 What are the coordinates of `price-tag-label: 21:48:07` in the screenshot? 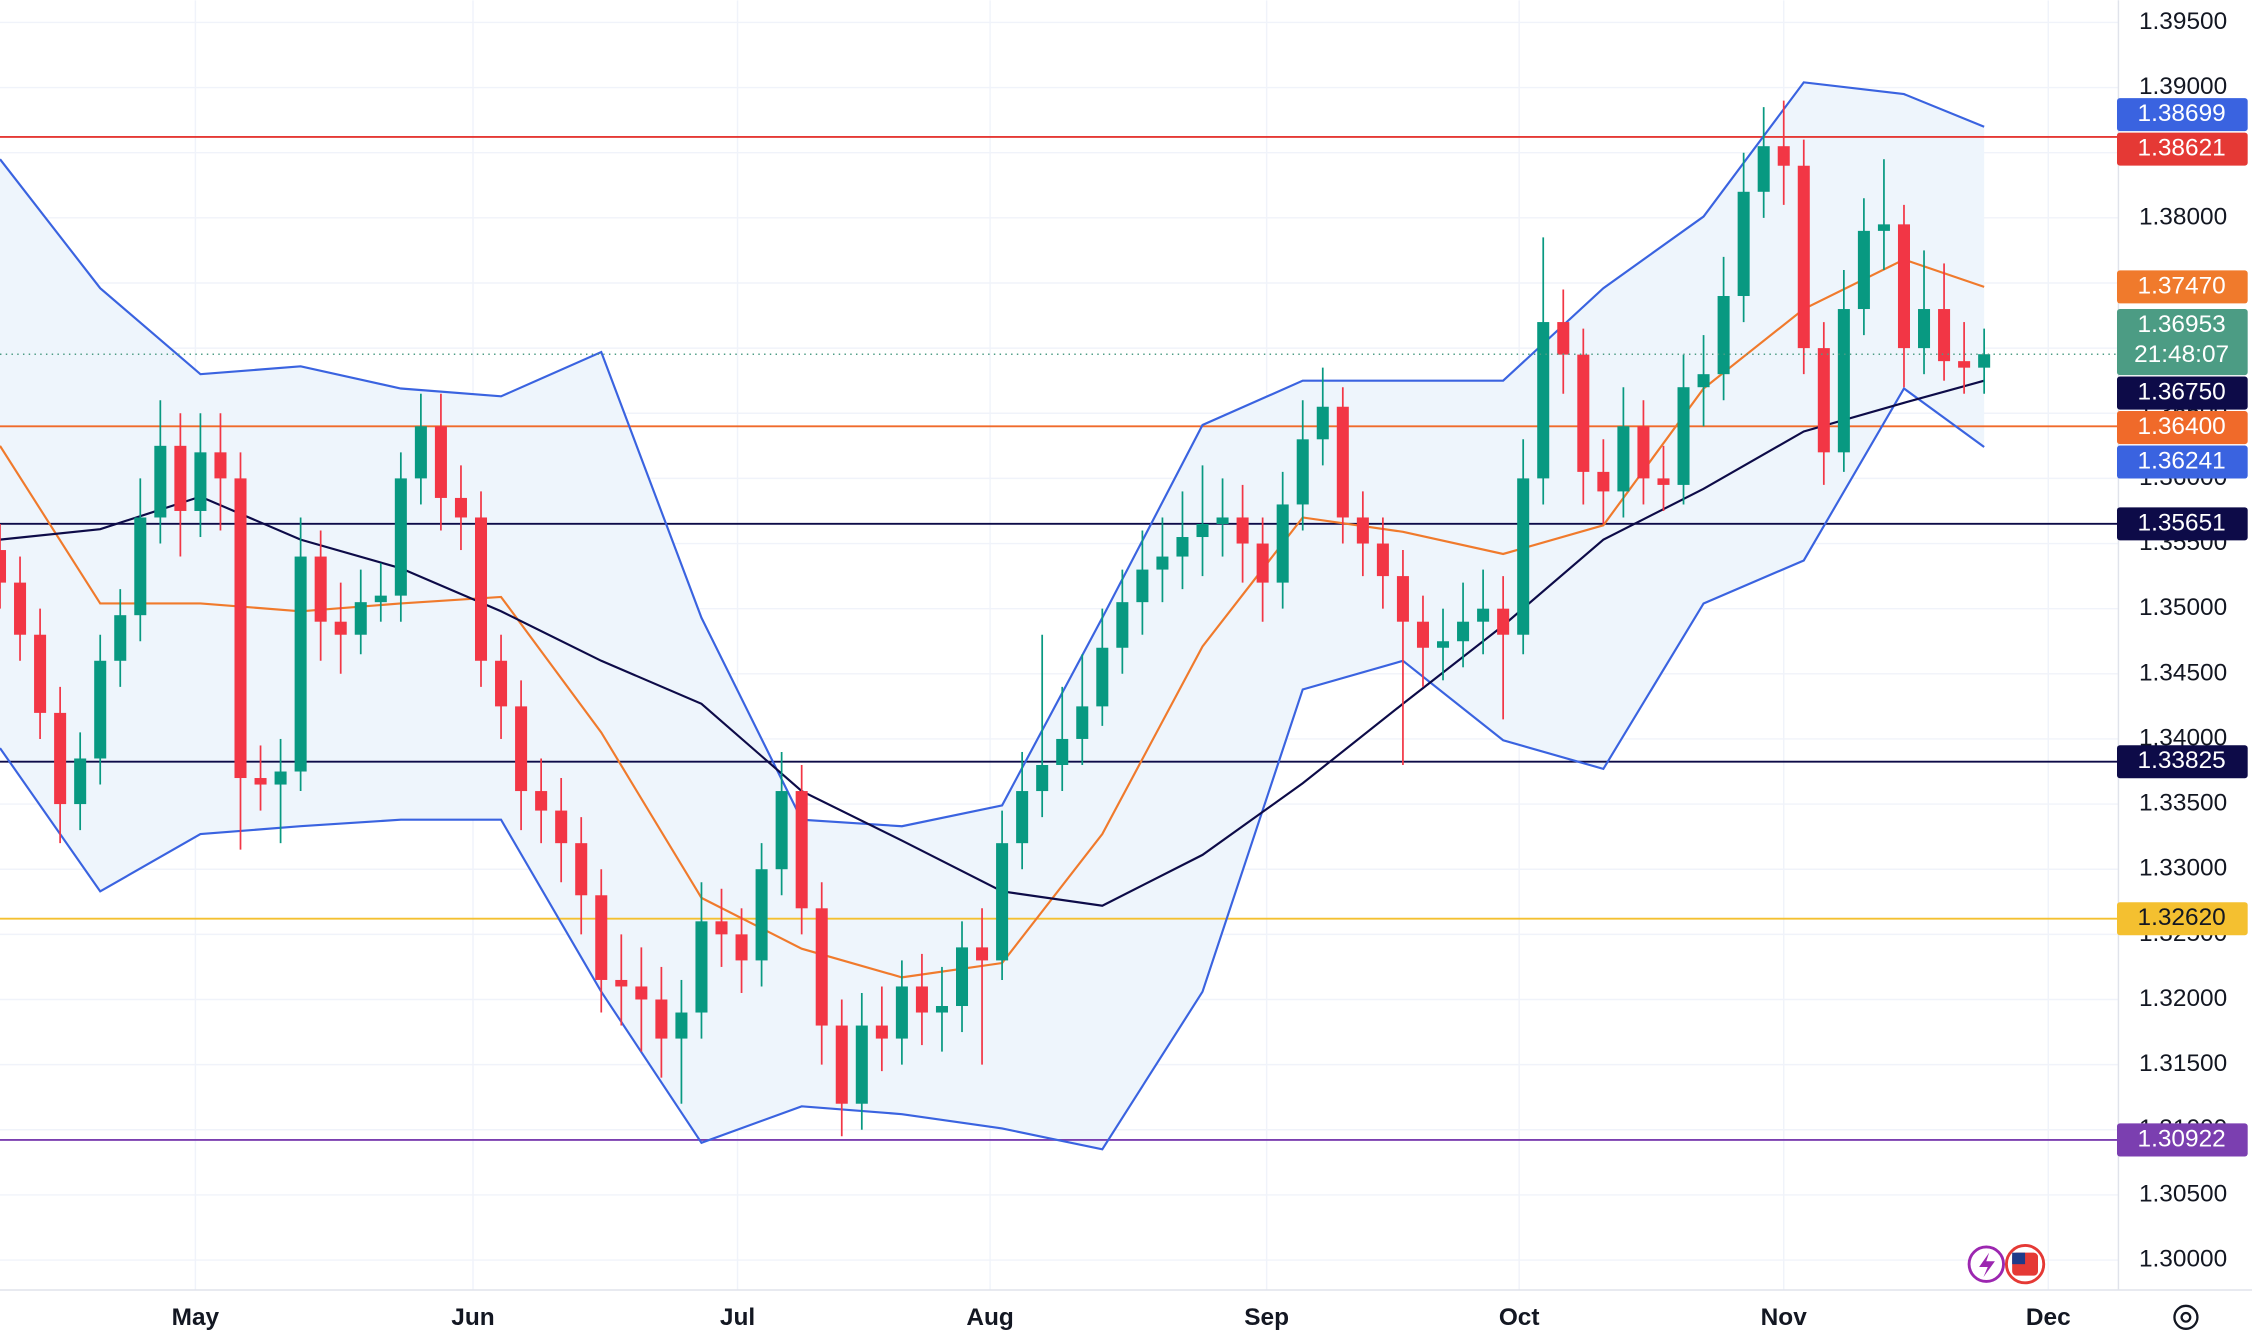 It's located at (2181, 354).